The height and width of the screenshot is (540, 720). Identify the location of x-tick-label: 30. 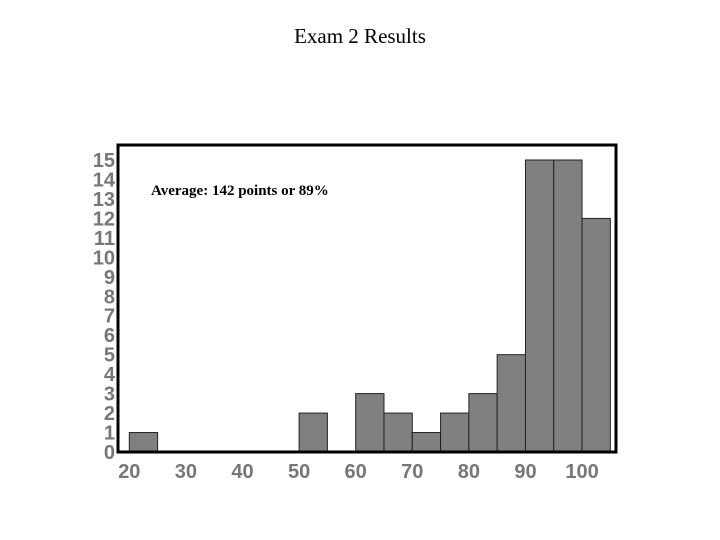
(186, 472).